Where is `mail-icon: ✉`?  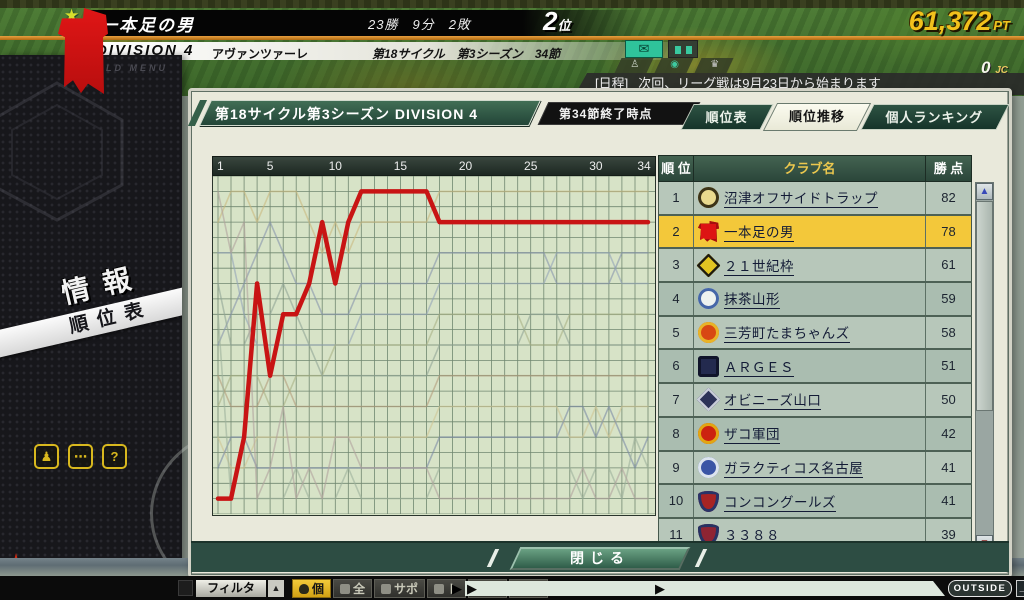
mail-icon: ✉ is located at coordinates (644, 49).